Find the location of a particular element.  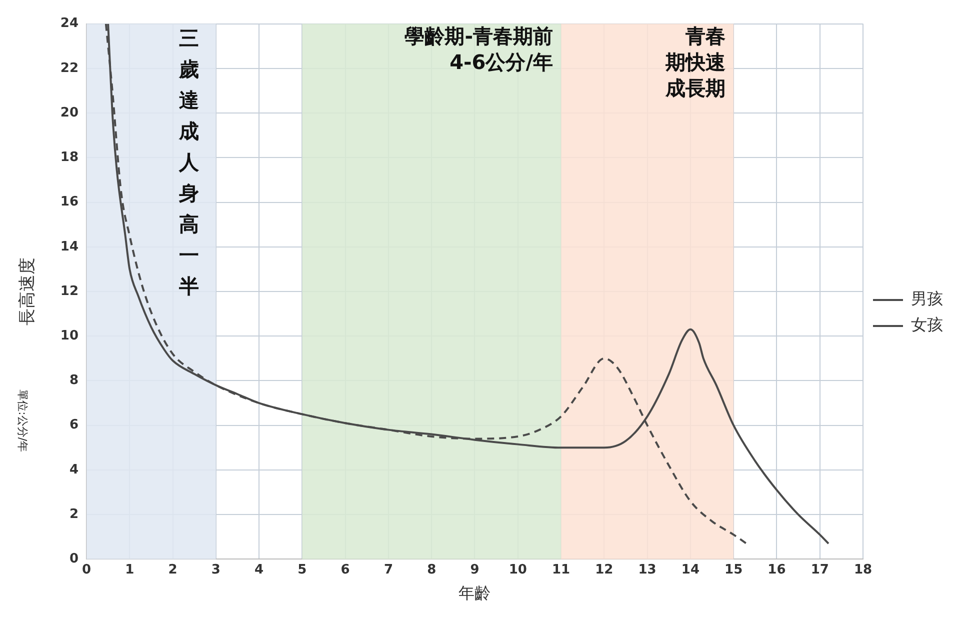

band-label: 學齡期-青春期前 4-6公分/年 is located at coordinates (479, 49).